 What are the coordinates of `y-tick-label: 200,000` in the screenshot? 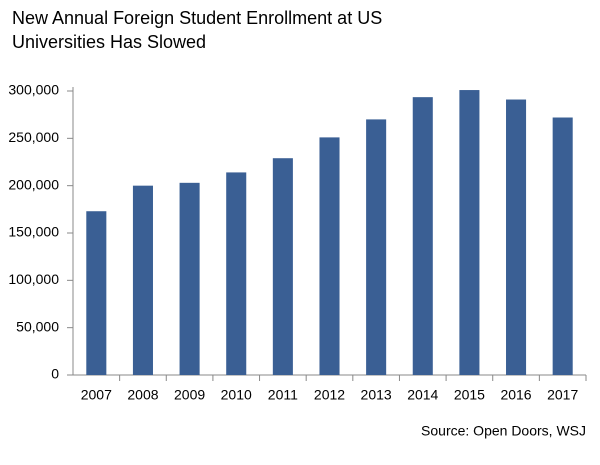 It's located at (33, 184).